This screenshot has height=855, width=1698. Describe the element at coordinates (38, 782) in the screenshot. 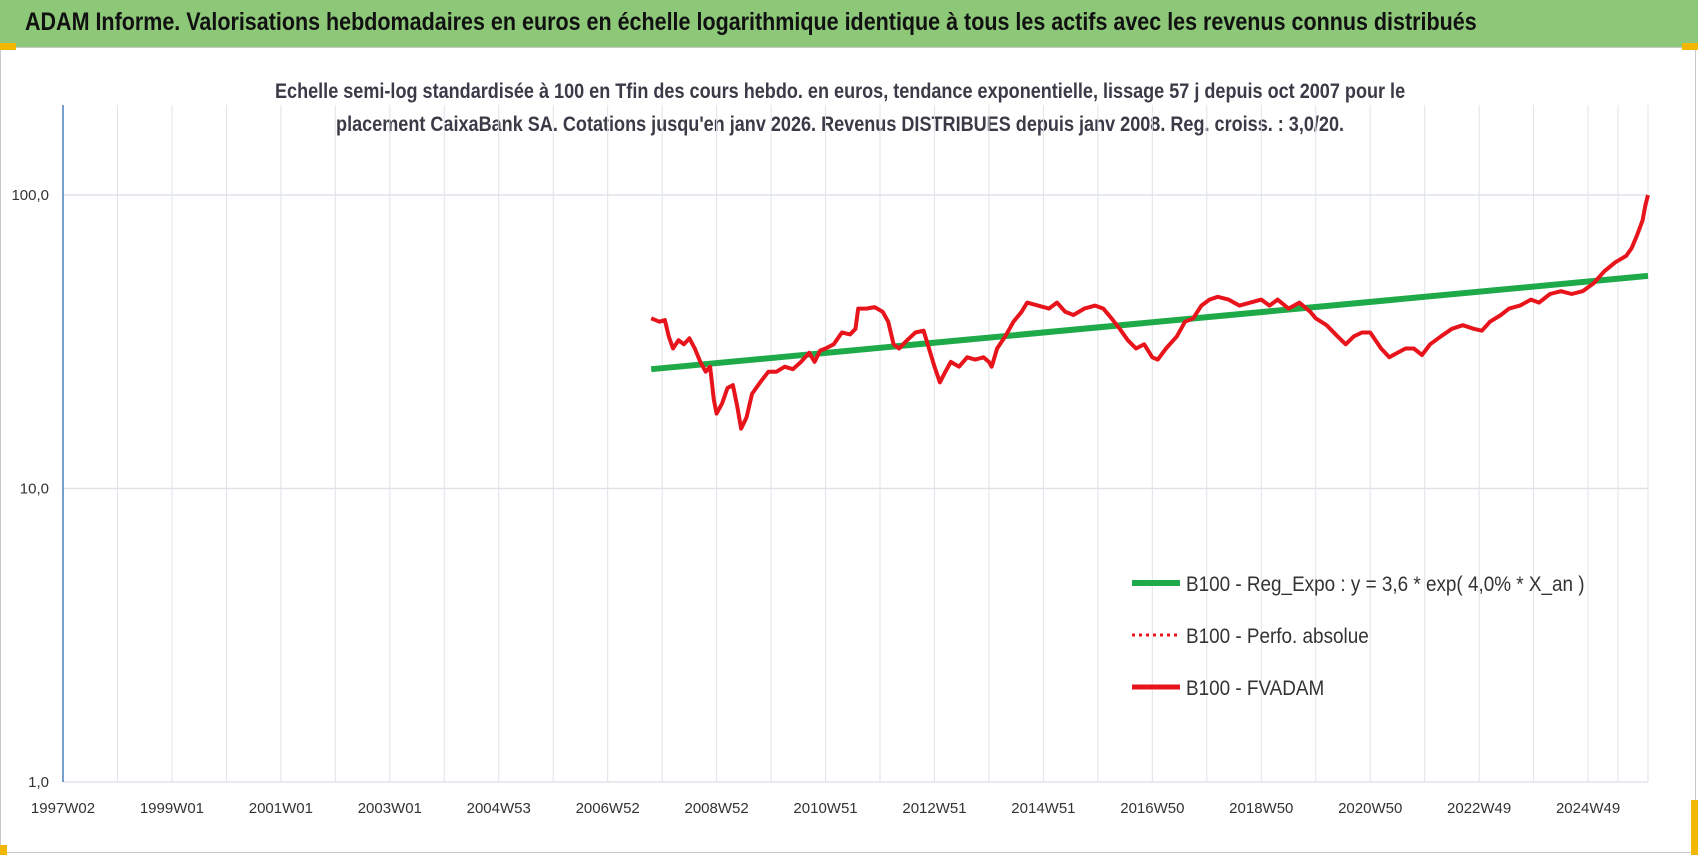

I see `y-tick-label: 1,0` at that location.